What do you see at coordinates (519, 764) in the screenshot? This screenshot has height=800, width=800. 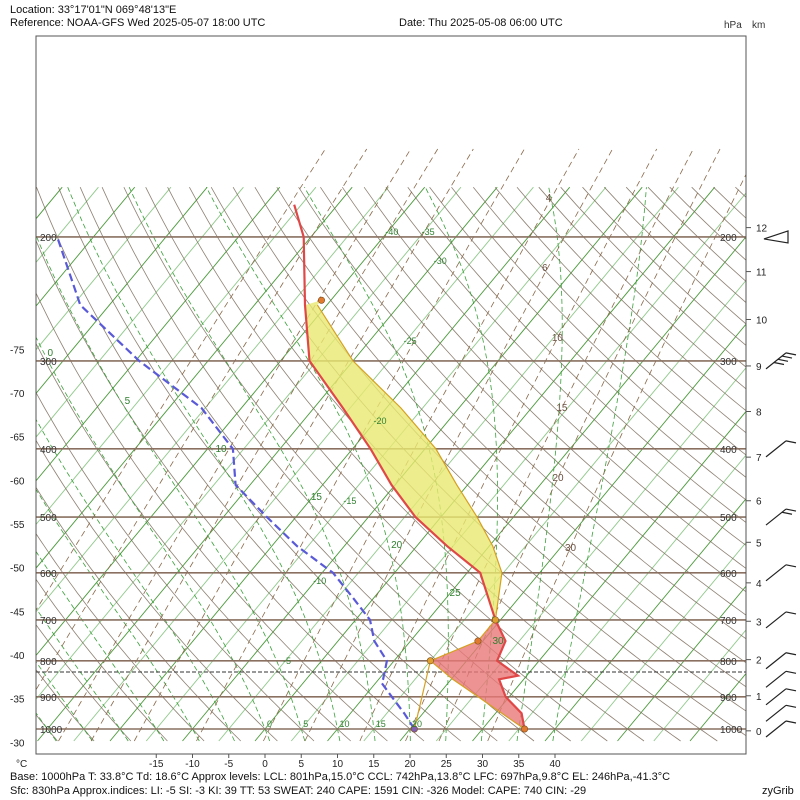 I see `x-tick-label: 35` at bounding box center [519, 764].